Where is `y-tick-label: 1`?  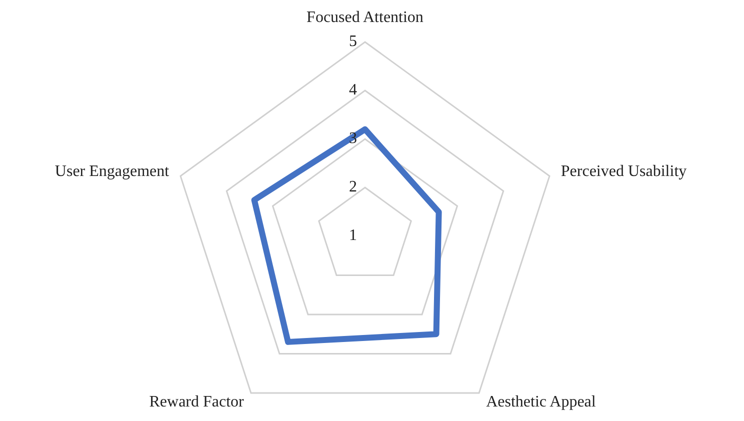
y-tick-label: 1 is located at coordinates (353, 235).